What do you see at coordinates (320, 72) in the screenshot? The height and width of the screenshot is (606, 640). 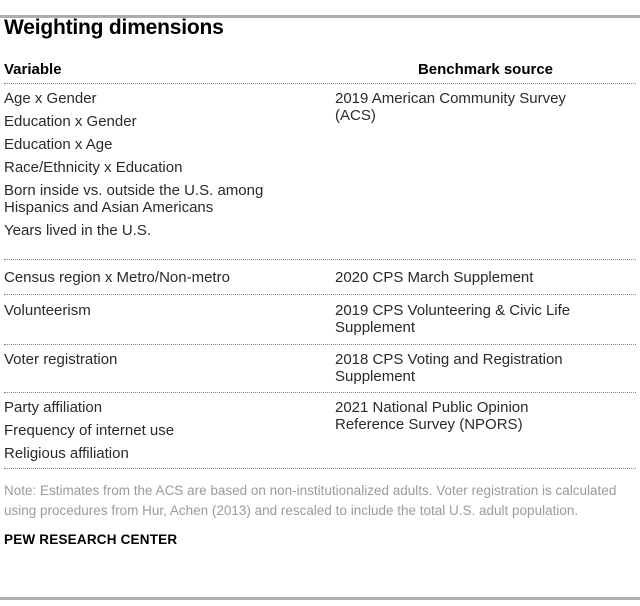 I see `table-header-row: Variable Benchmark source` at bounding box center [320, 72].